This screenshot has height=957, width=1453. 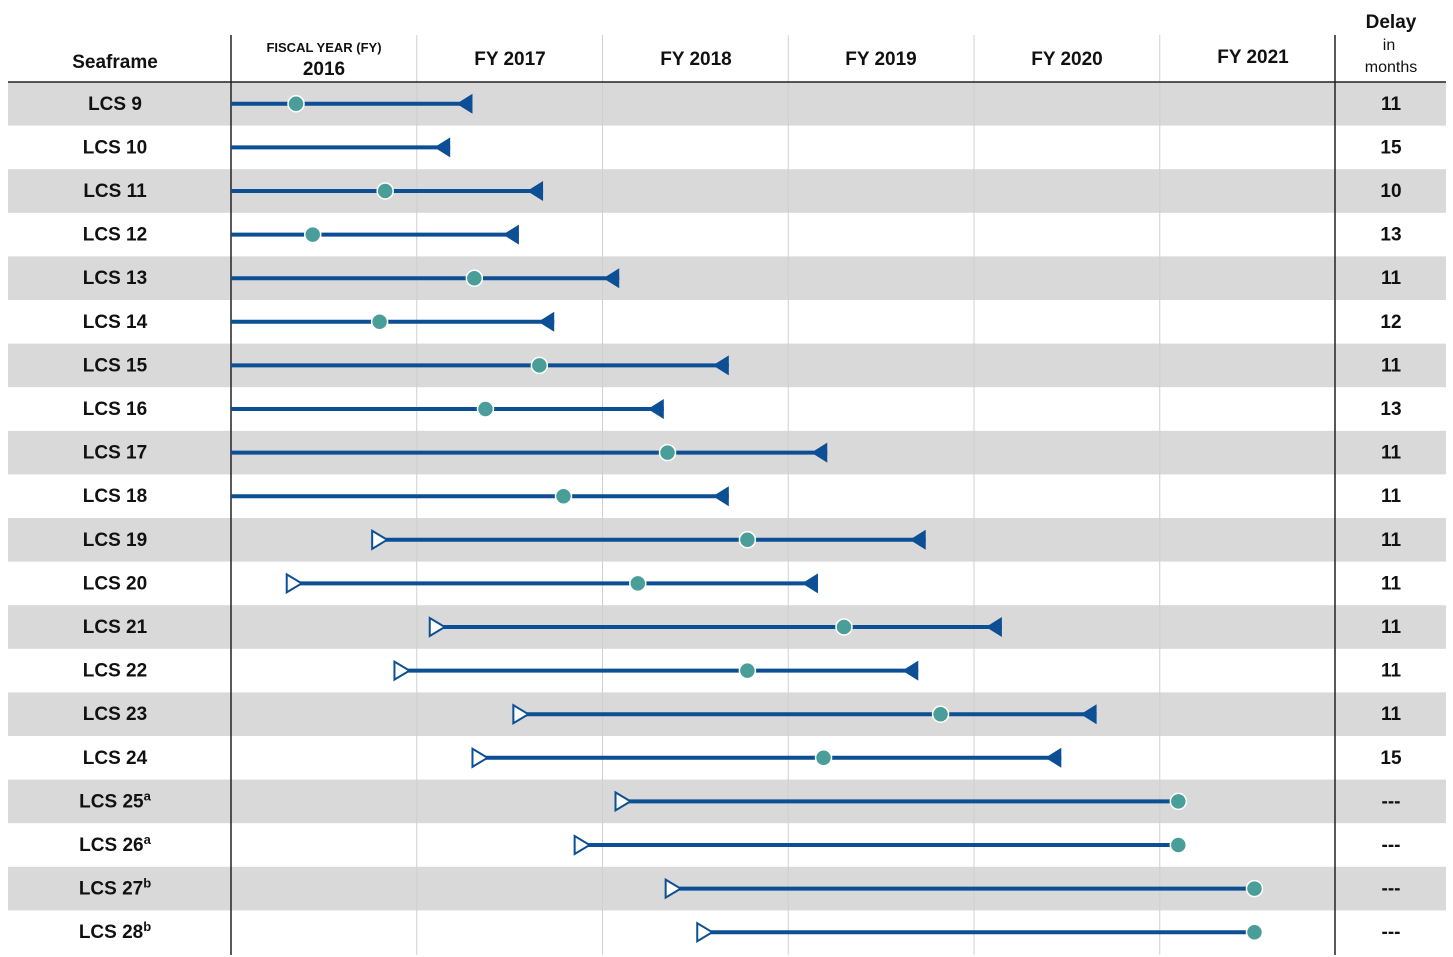 I want to click on delay-value-13: 11, so click(x=1391, y=627).